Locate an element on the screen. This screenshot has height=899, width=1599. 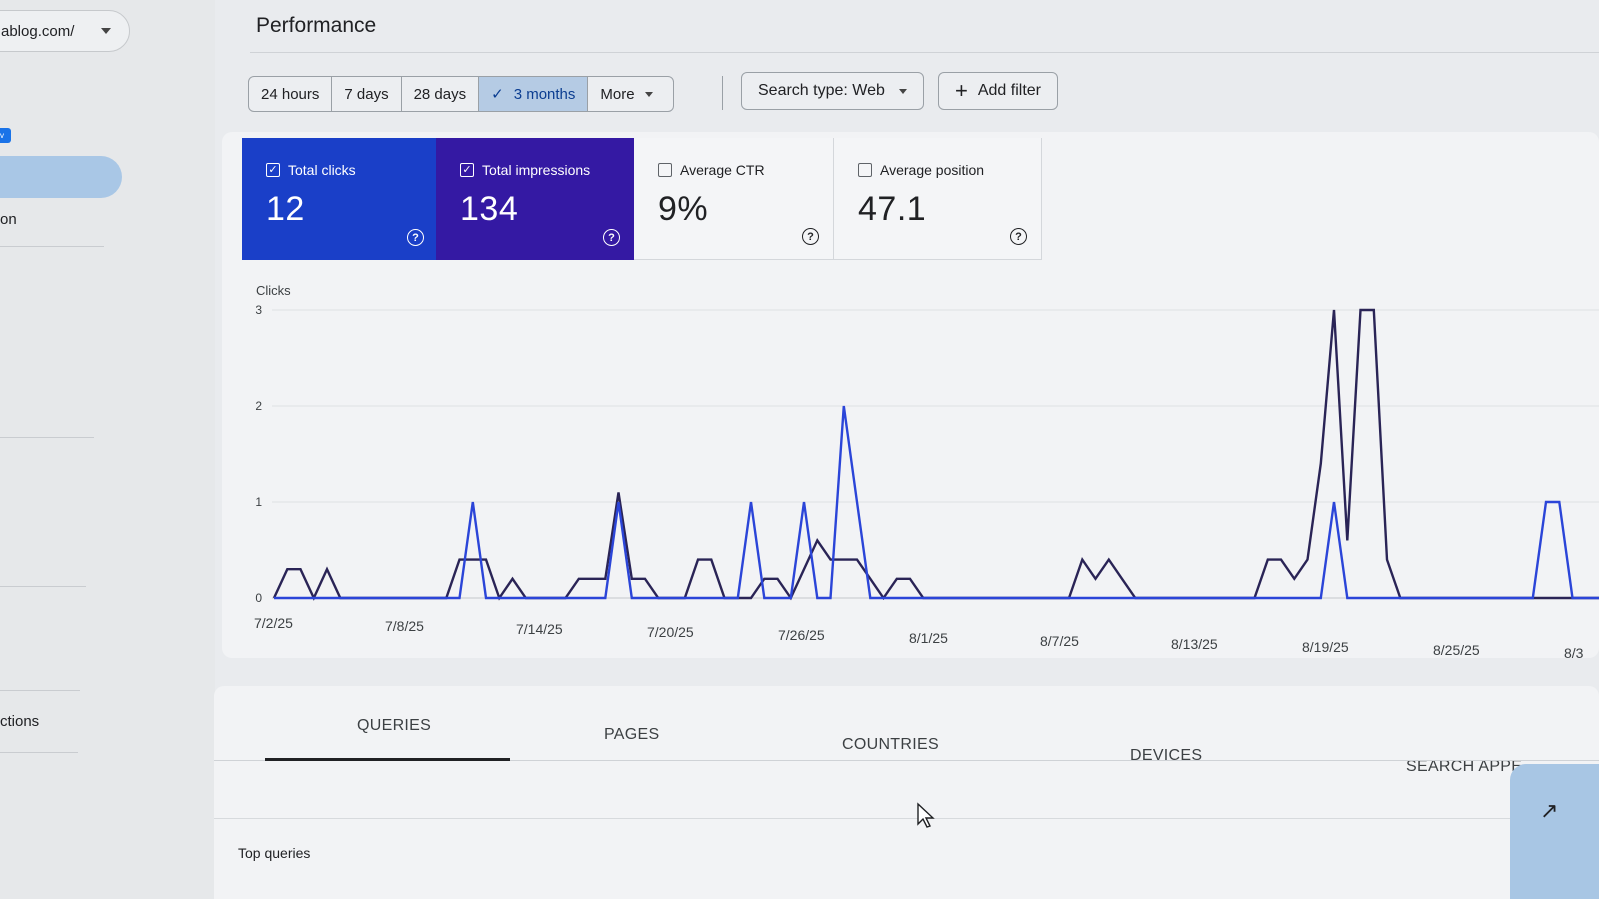
range-label: 3 months is located at coordinates (544, 94).